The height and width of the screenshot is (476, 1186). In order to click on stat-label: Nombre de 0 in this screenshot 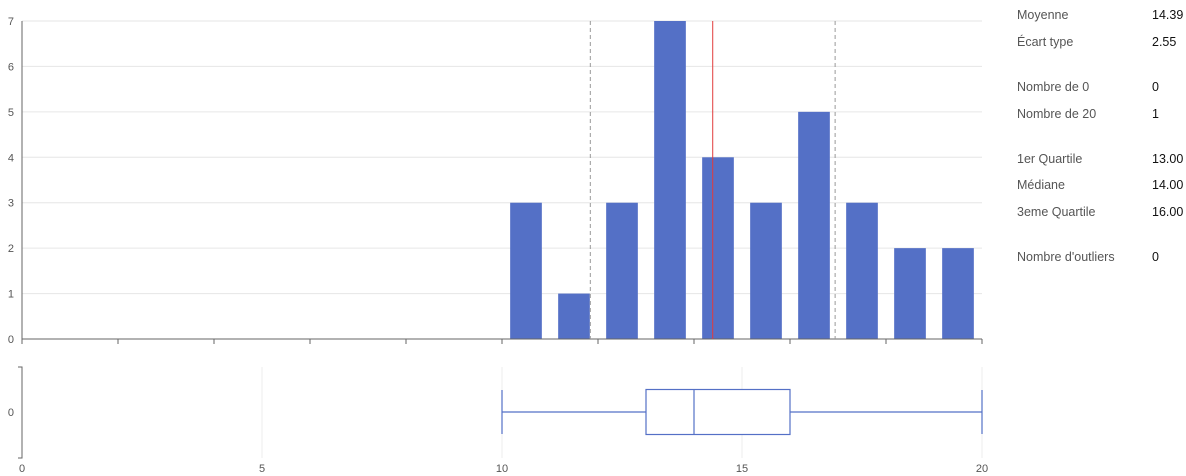, I will do `click(1053, 87)`.